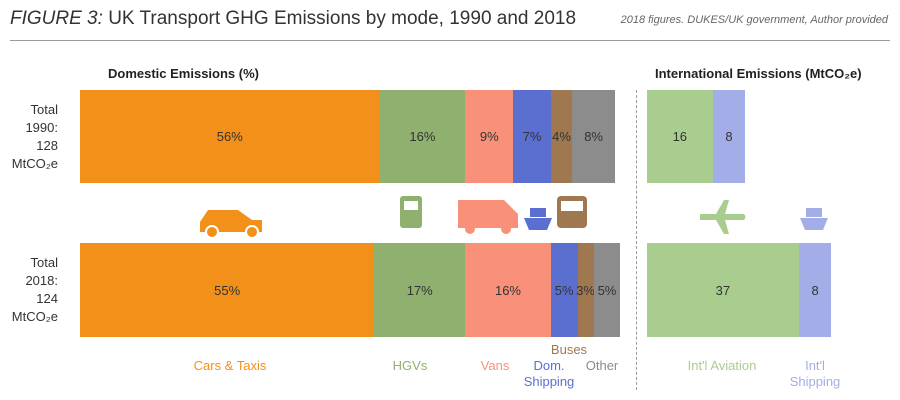 This screenshot has height=400, width=900. Describe the element at coordinates (495, 365) in the screenshot. I see `series-label: Vans` at that location.